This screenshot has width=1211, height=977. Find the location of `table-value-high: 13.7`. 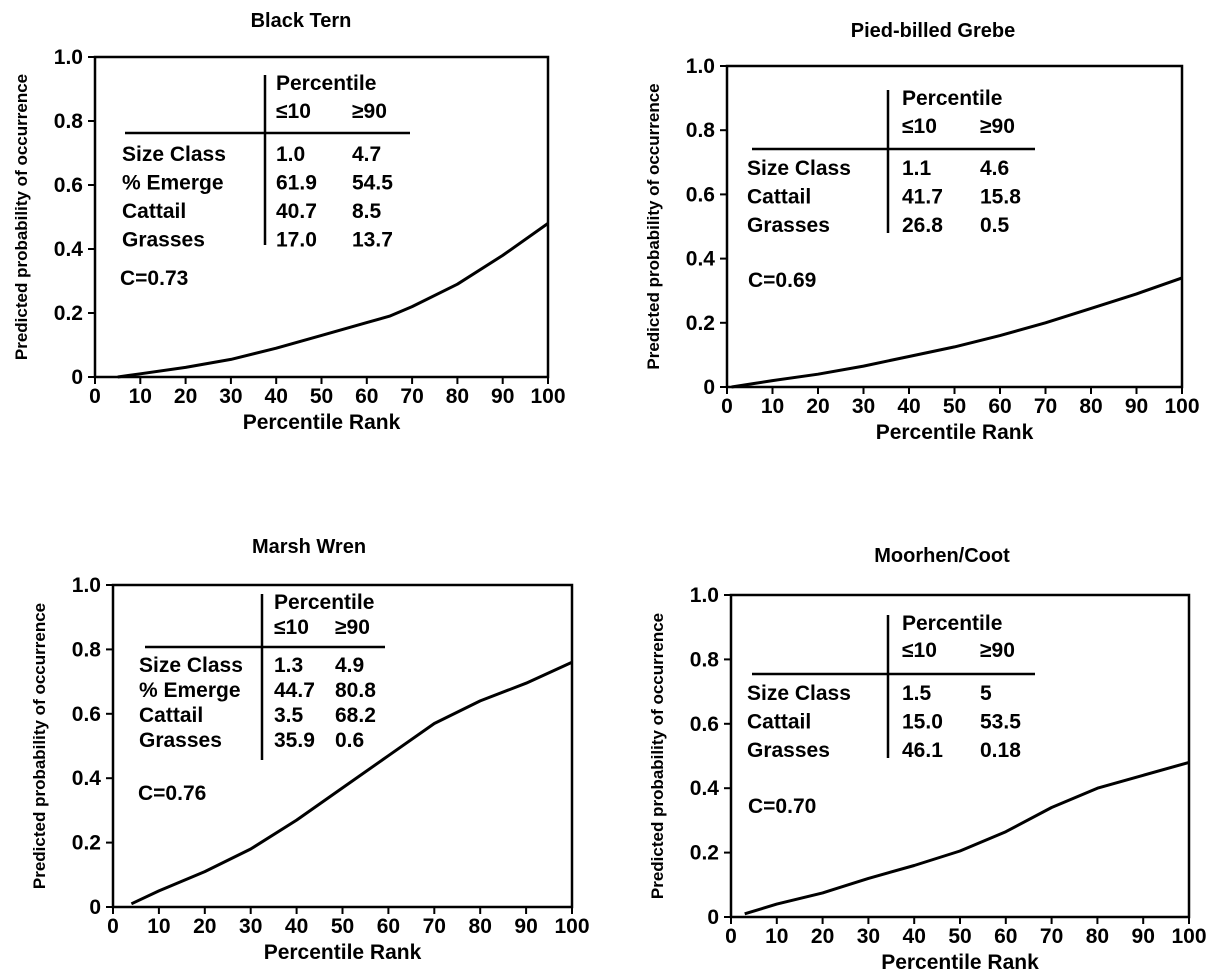

table-value-high: 13.7 is located at coordinates (372, 240).